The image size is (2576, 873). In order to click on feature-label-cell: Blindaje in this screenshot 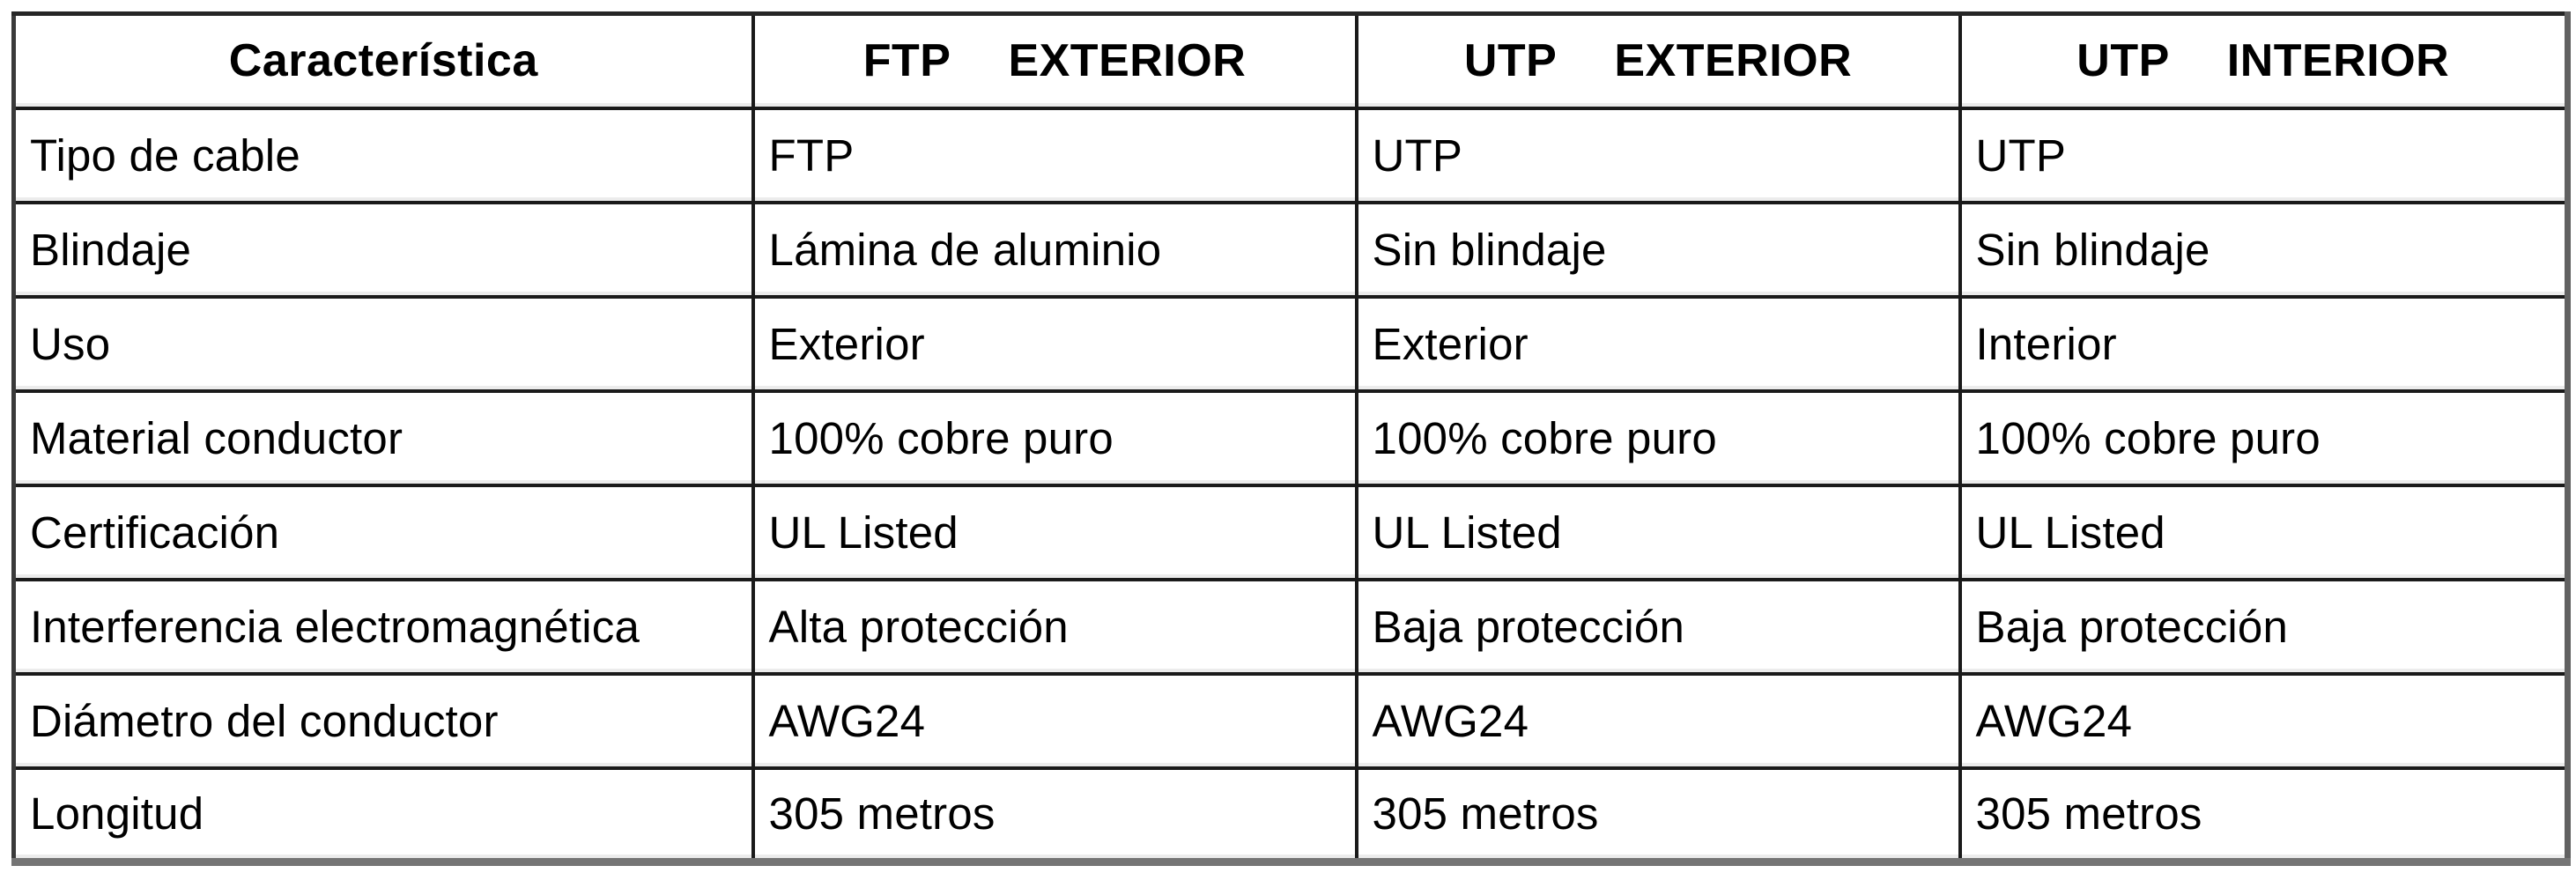, I will do `click(383, 249)`.